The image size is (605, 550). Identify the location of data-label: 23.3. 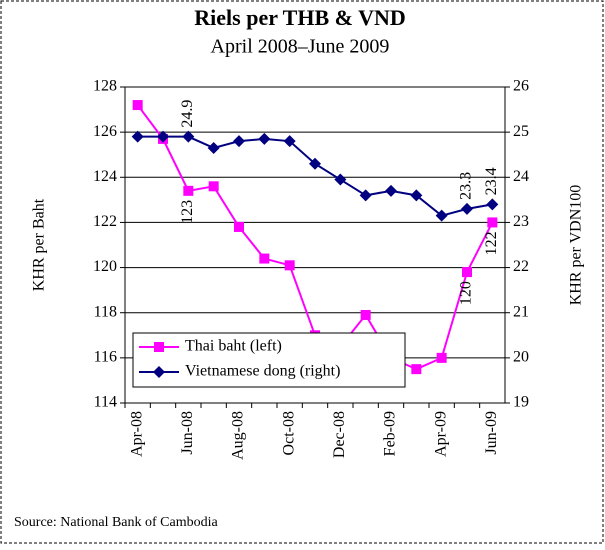
(466, 186).